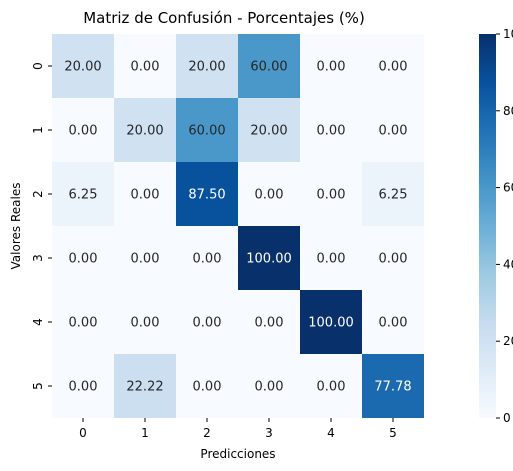  Describe the element at coordinates (38, 386) in the screenshot. I see `y-tick-label: 5` at that location.